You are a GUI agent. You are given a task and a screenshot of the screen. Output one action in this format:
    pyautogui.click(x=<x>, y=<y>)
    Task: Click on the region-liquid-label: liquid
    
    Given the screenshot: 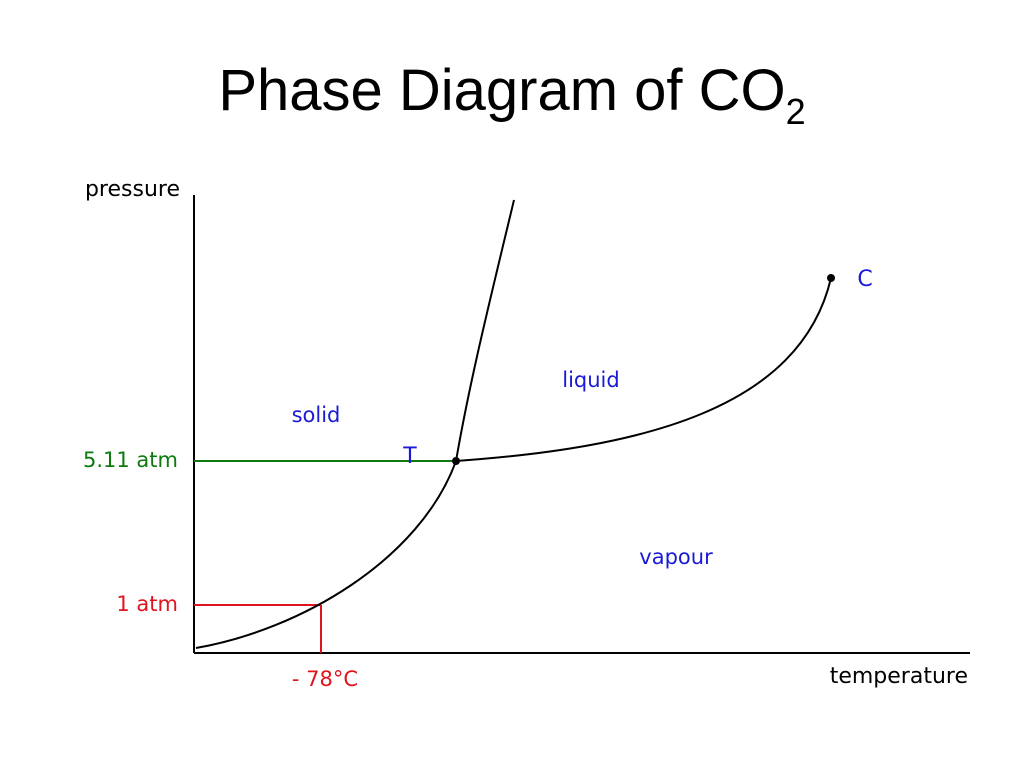 What is the action you would take?
    pyautogui.click(x=590, y=380)
    